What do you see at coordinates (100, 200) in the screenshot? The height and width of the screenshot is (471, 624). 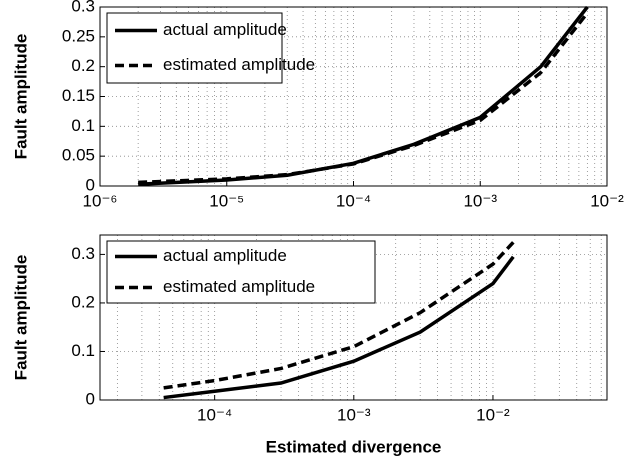 I see `x-tick-label: 10⁻⁶` at bounding box center [100, 200].